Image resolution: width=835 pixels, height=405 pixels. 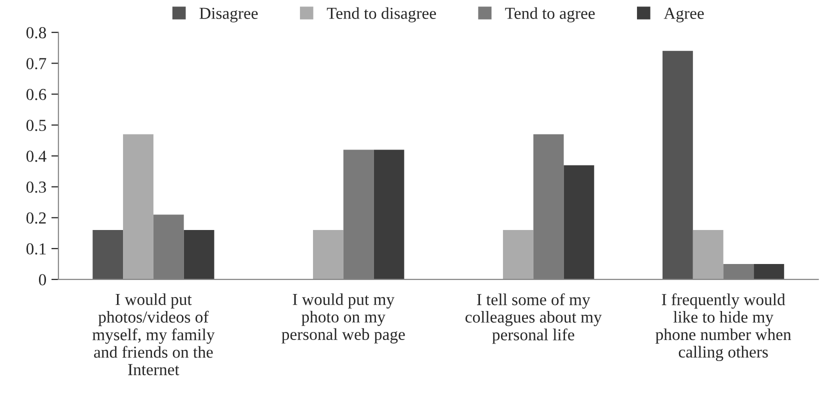 What do you see at coordinates (724, 327) in the screenshot?
I see `x-tick-label: I frequently would like to hide my phone number when calling others` at bounding box center [724, 327].